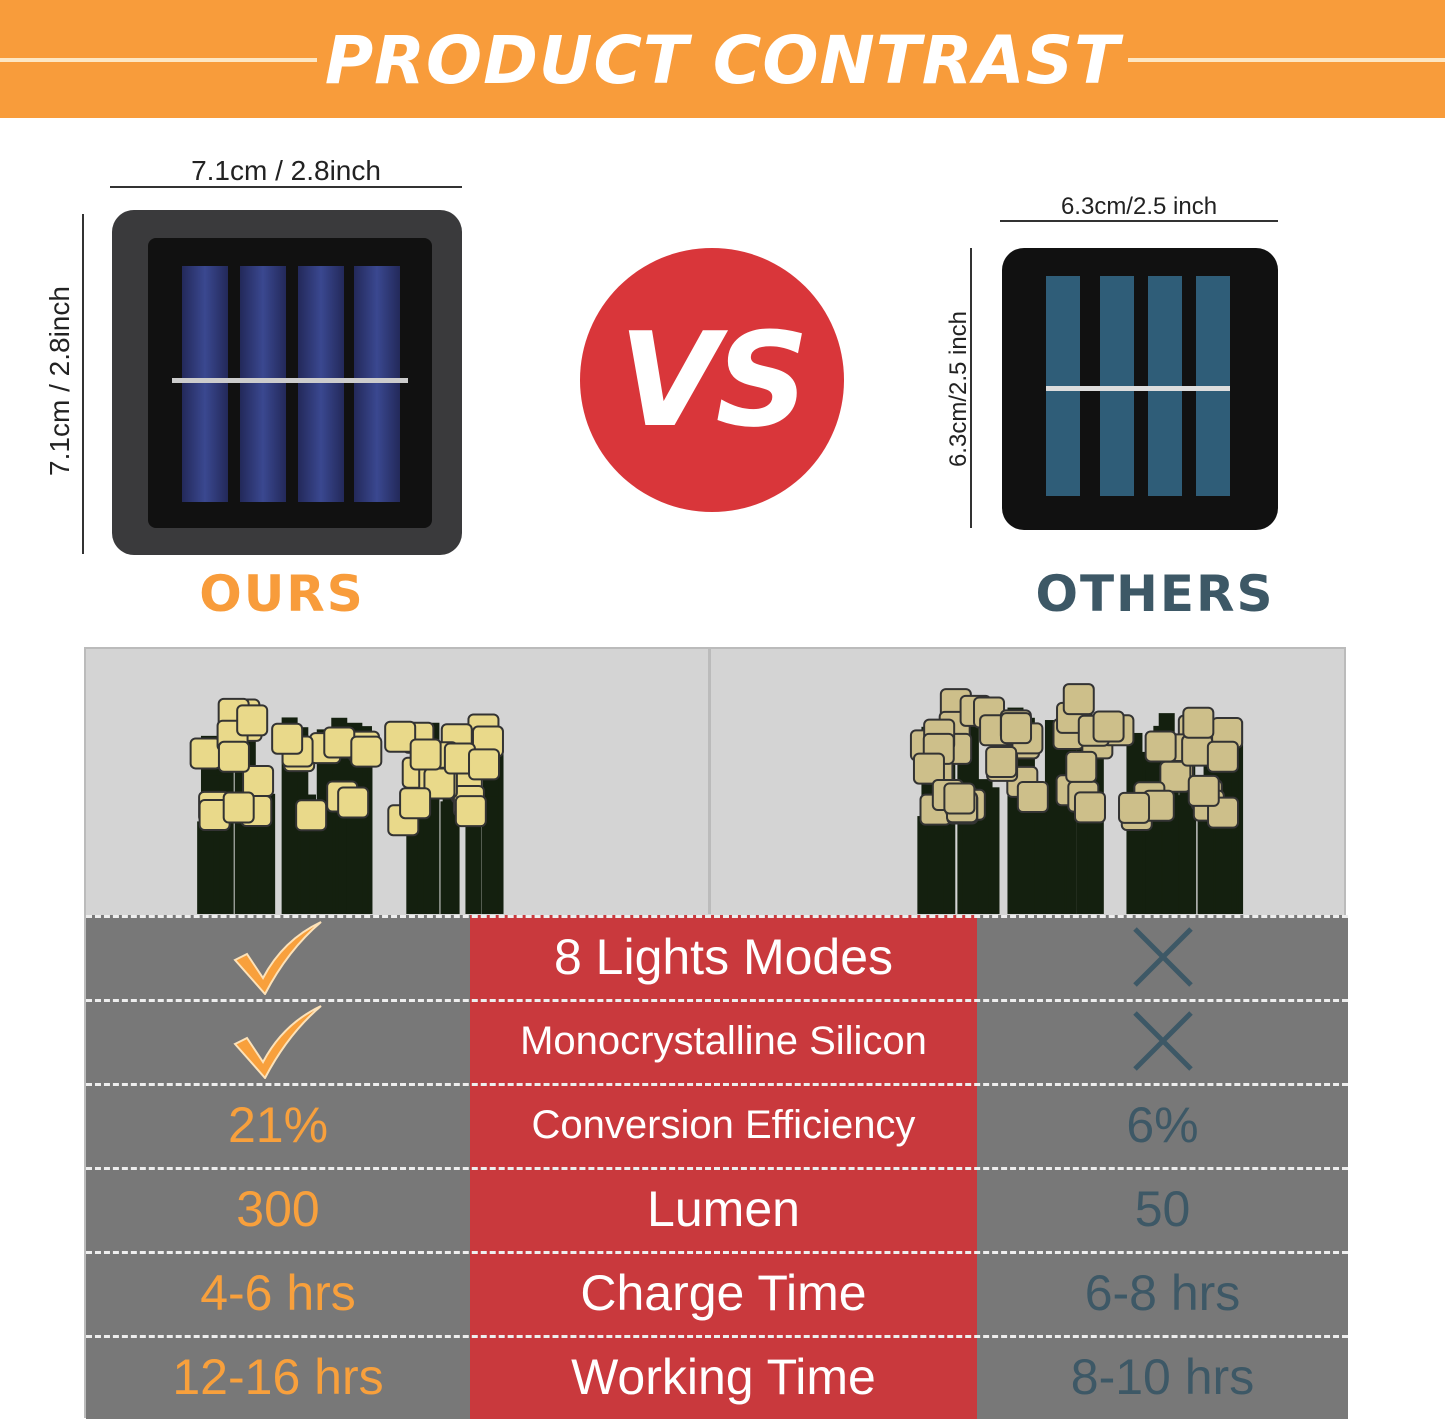  Describe the element at coordinates (1140, 389) in the screenshot. I see `others-solar-panel` at that location.